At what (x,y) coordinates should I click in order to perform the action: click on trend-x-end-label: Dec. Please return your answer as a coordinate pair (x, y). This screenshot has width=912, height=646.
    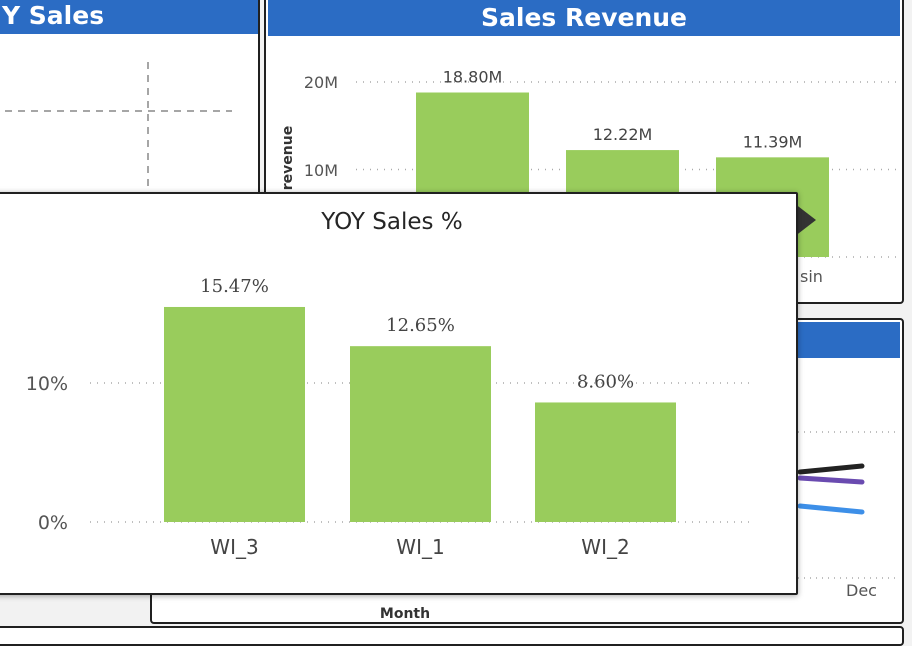
    Looking at the image, I should click on (861, 590).